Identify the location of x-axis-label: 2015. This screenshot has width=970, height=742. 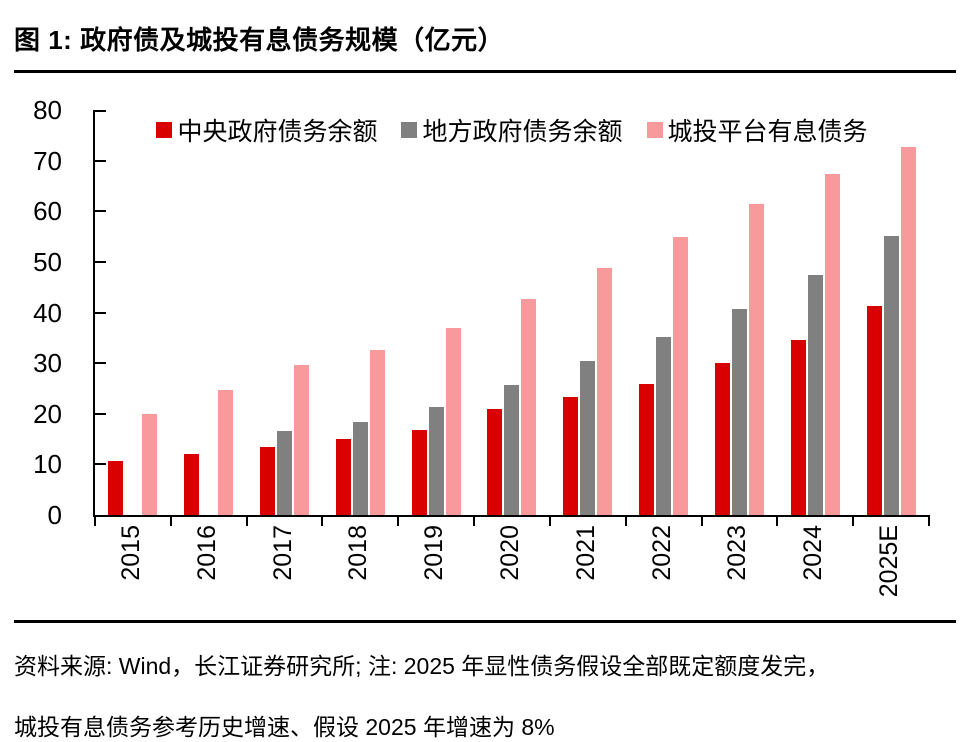
(130, 553).